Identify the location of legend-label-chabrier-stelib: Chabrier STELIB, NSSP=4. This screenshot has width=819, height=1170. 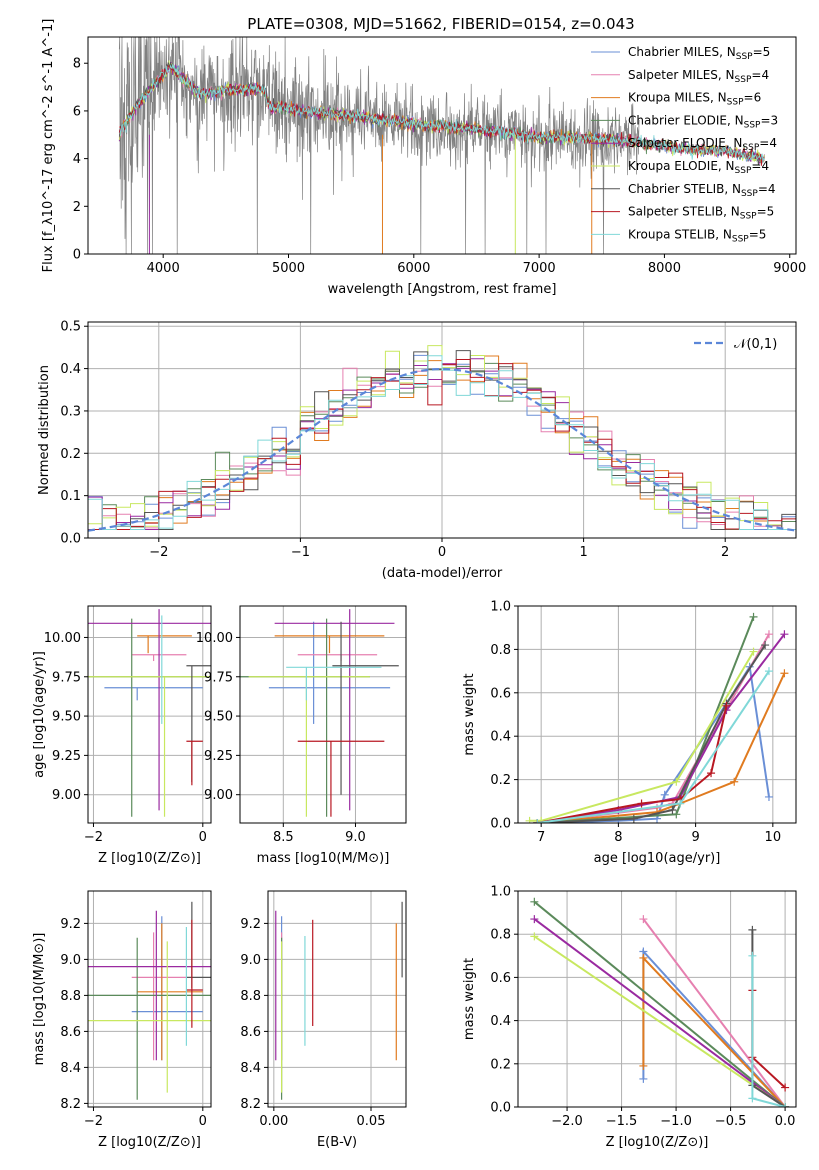
(702, 190).